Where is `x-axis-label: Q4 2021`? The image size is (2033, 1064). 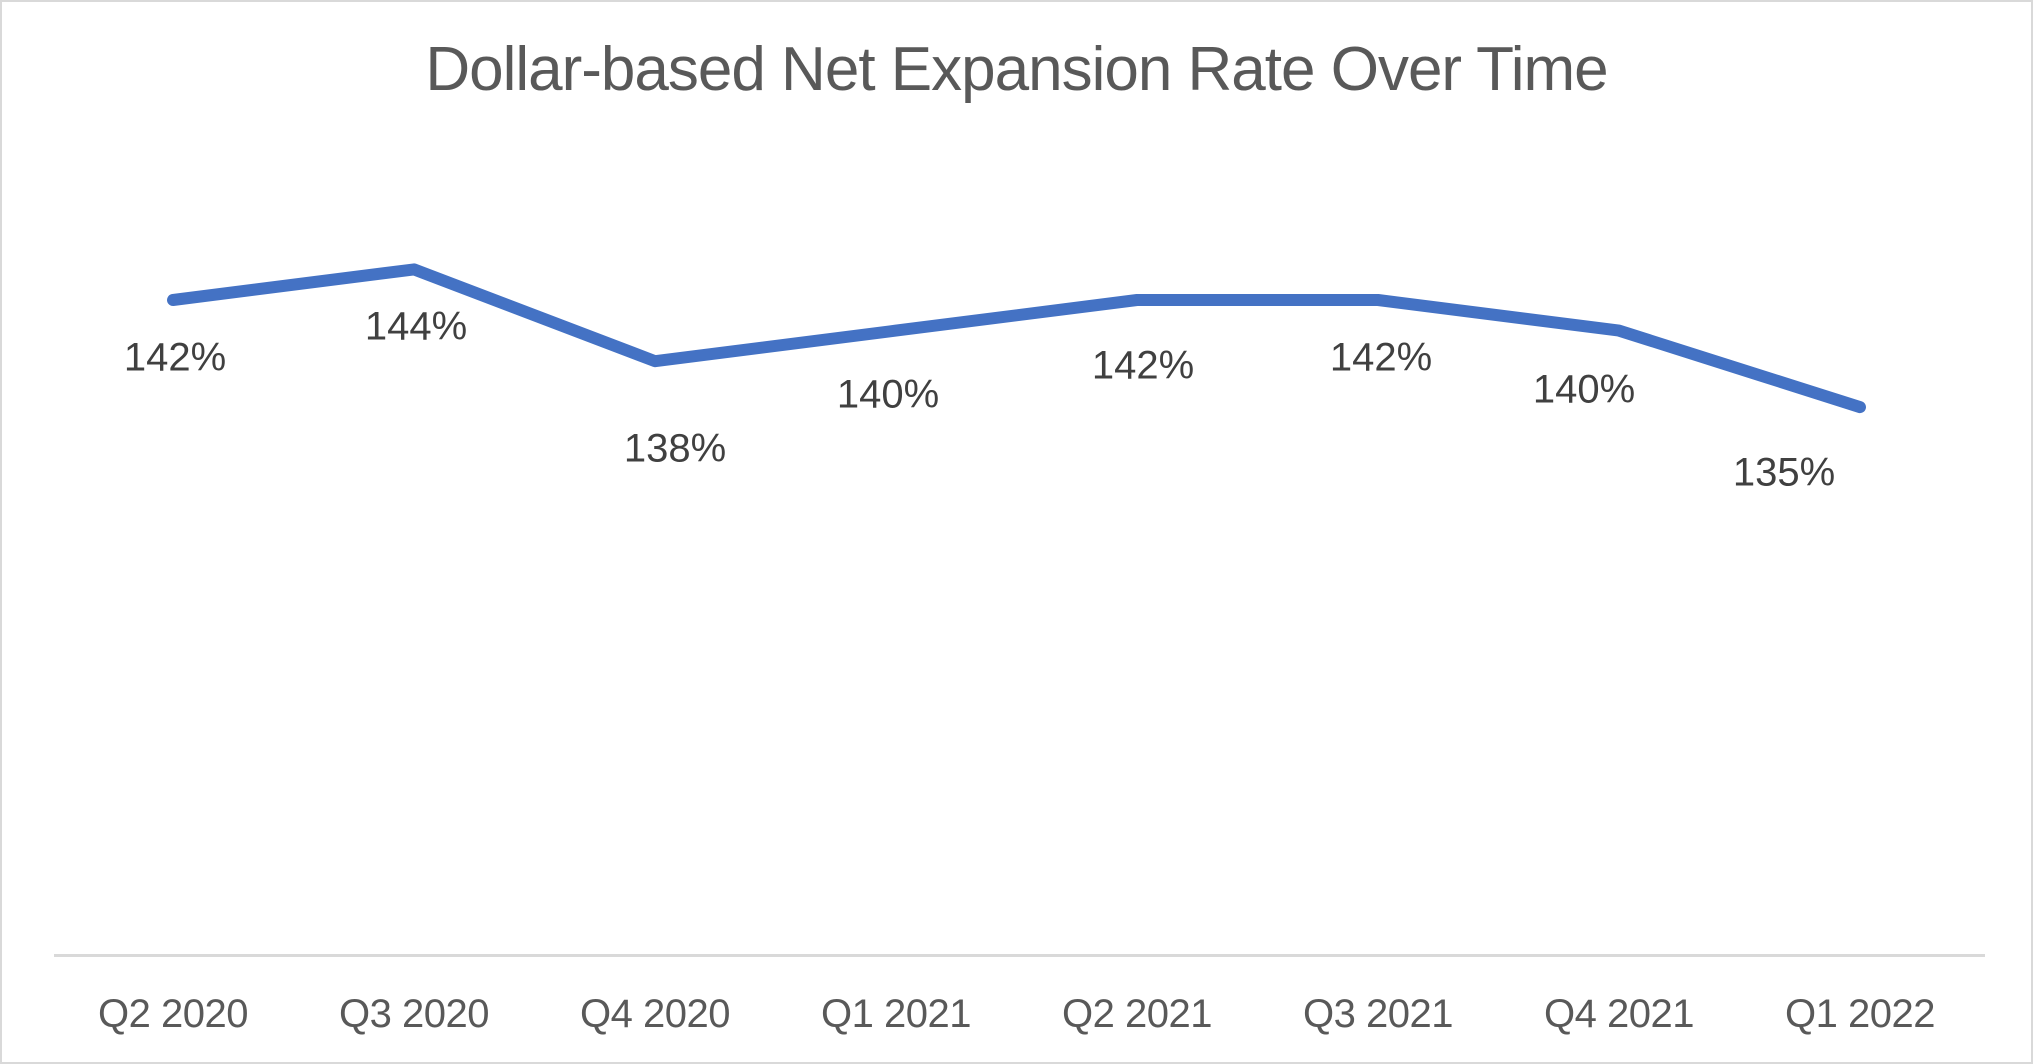 x-axis-label: Q4 2021 is located at coordinates (1619, 1014).